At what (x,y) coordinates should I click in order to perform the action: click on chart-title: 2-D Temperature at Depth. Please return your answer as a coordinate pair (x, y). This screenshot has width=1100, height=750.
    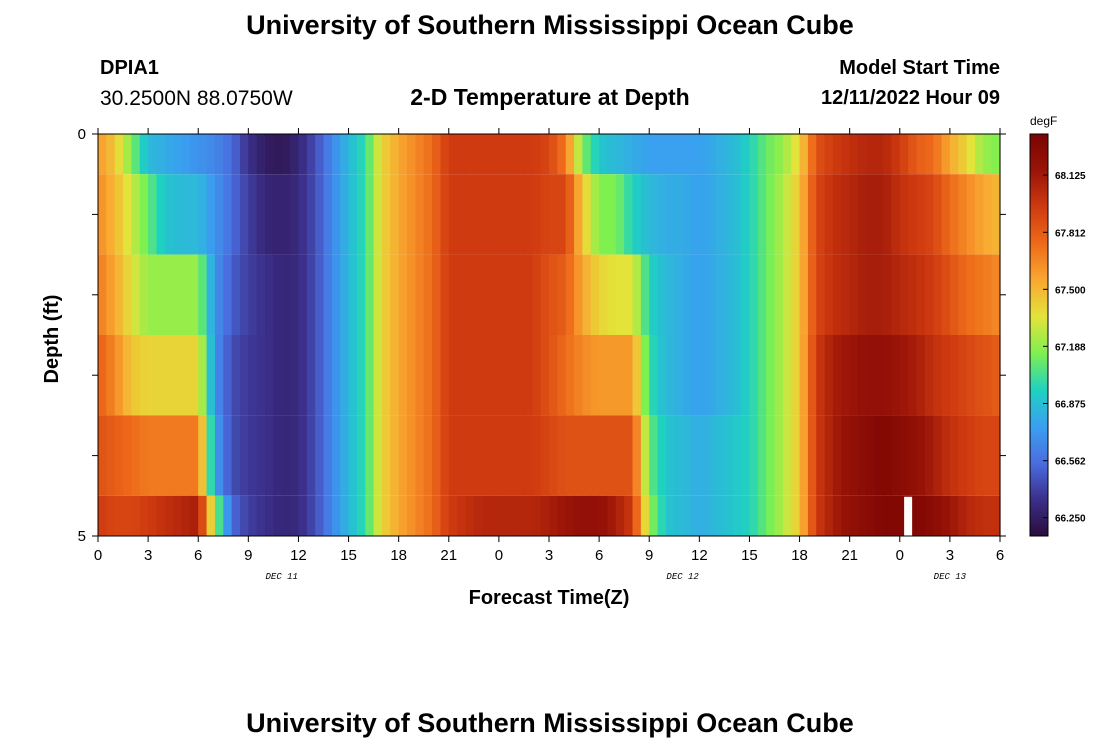
    Looking at the image, I should click on (550, 97).